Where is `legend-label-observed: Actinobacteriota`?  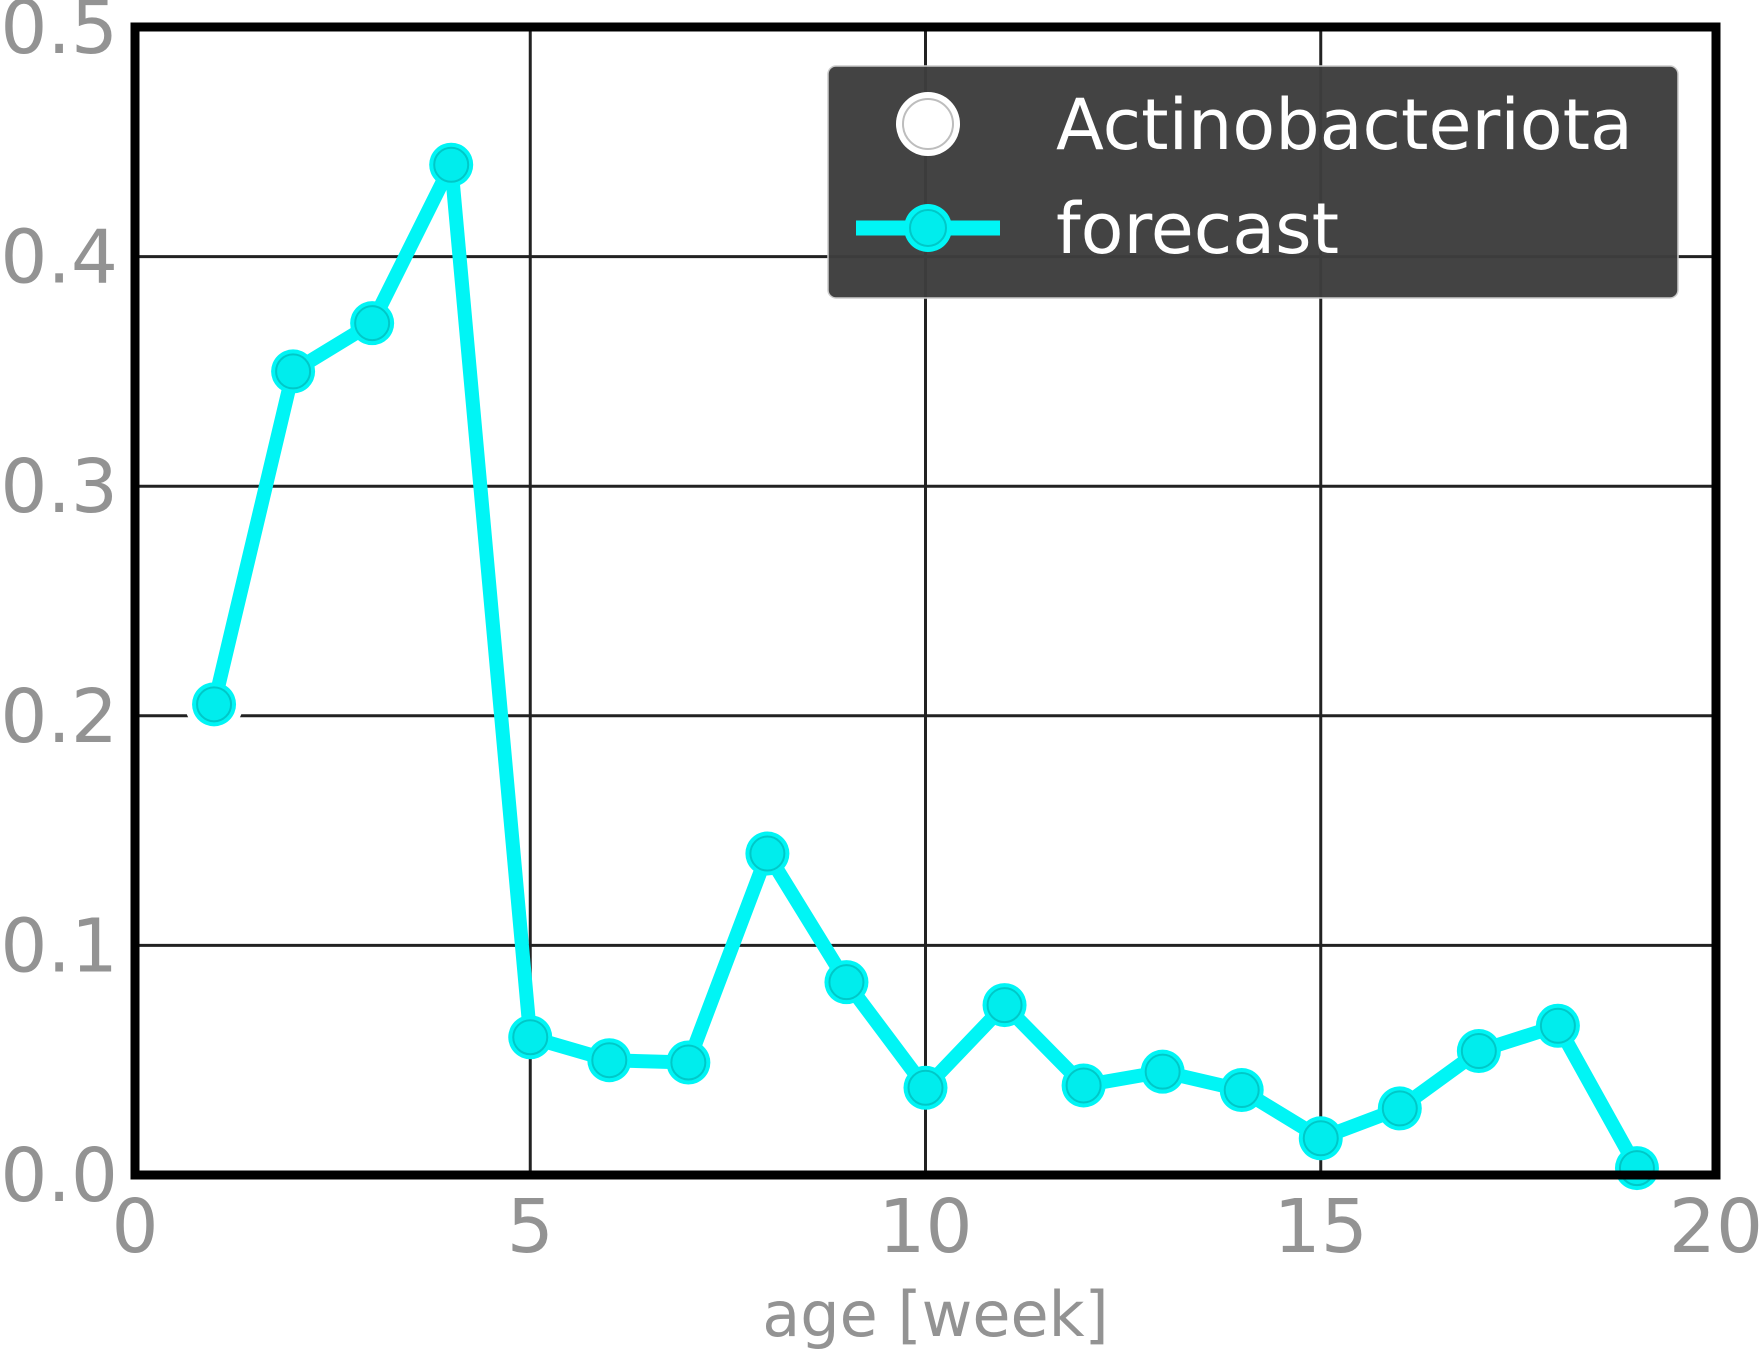 legend-label-observed: Actinobacteriota is located at coordinates (1344, 125).